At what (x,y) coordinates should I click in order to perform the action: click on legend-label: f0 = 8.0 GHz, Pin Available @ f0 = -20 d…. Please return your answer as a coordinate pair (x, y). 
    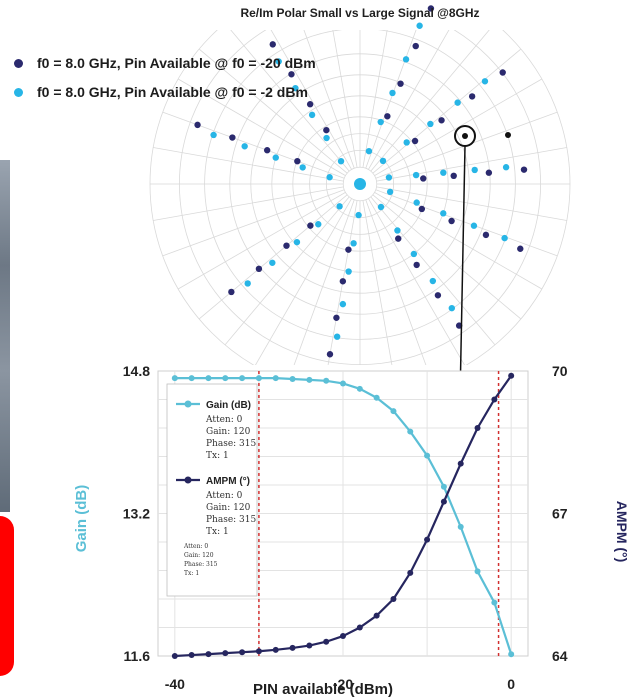
    Looking at the image, I should click on (176, 63).